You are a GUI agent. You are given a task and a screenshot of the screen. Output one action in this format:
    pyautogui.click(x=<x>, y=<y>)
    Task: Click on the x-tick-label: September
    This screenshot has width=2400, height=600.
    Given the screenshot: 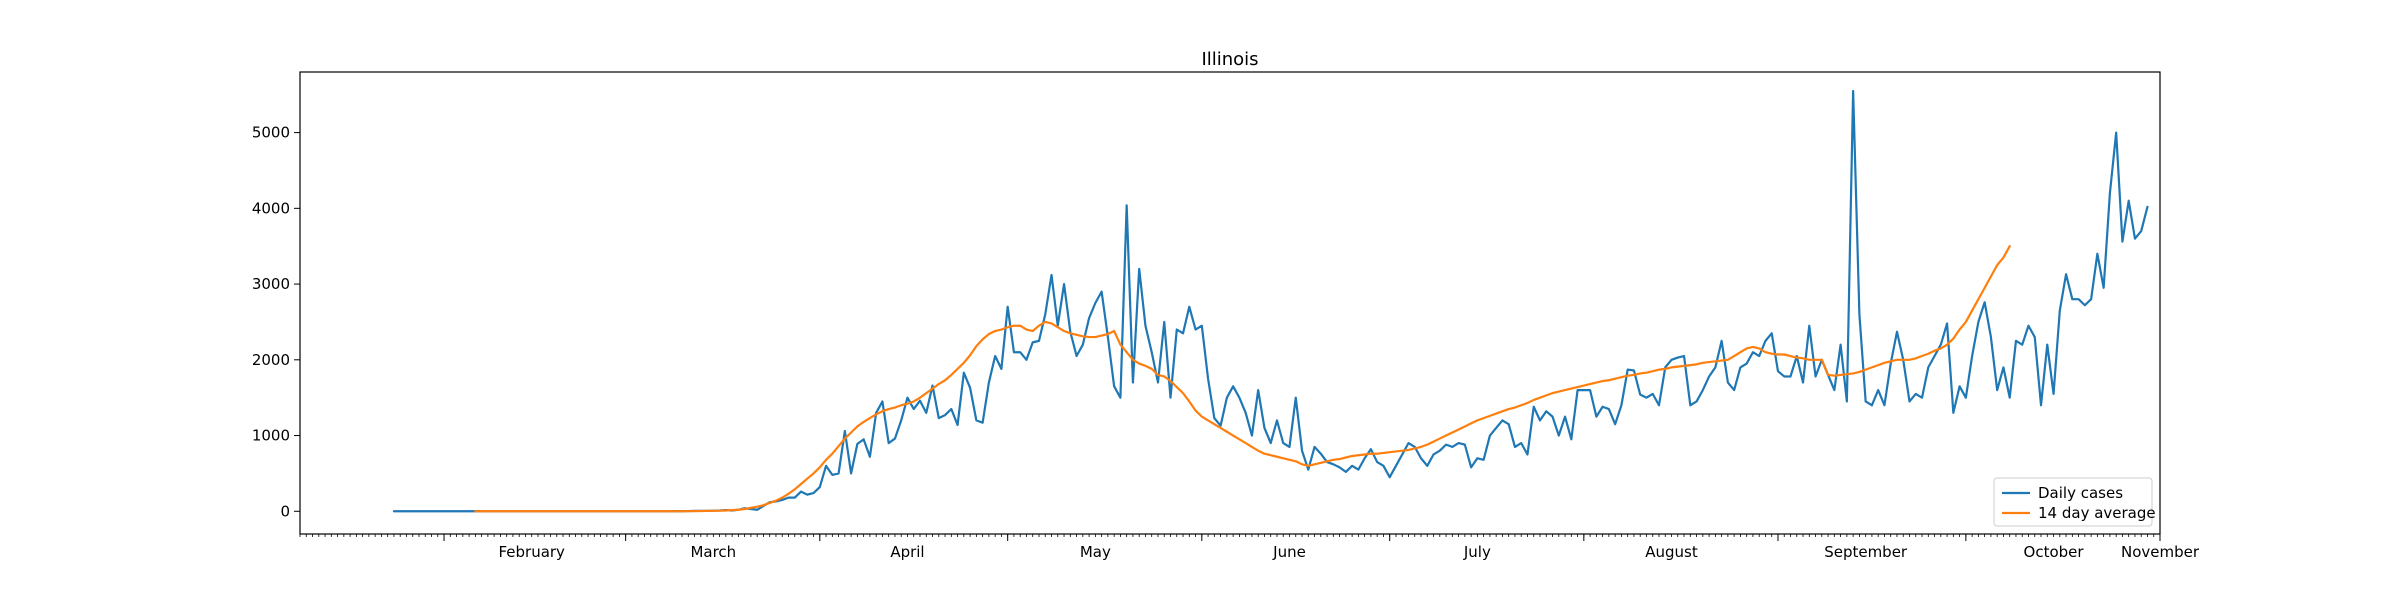 What is the action you would take?
    pyautogui.click(x=1866, y=552)
    